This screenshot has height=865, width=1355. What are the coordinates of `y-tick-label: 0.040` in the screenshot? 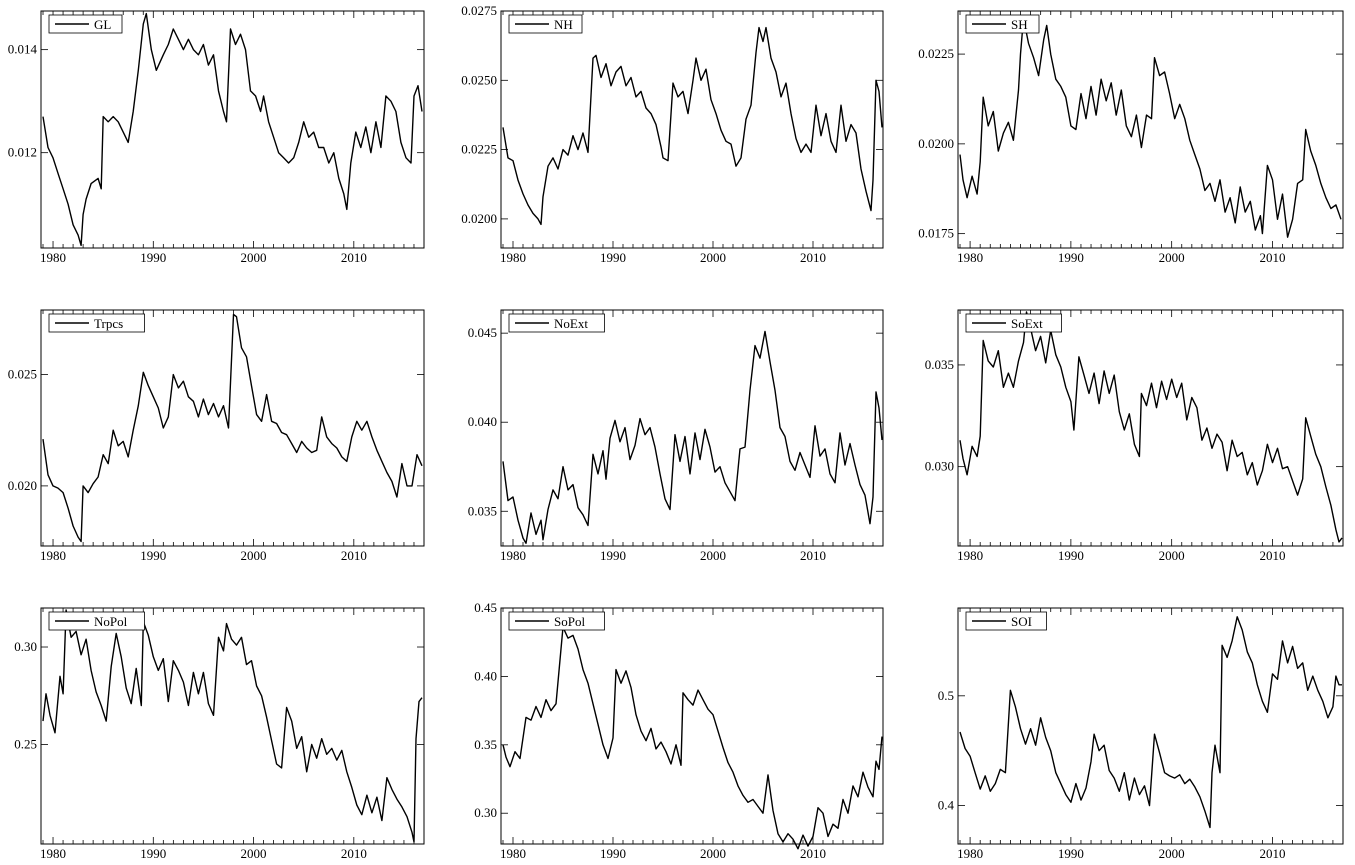 It's located at (482, 421).